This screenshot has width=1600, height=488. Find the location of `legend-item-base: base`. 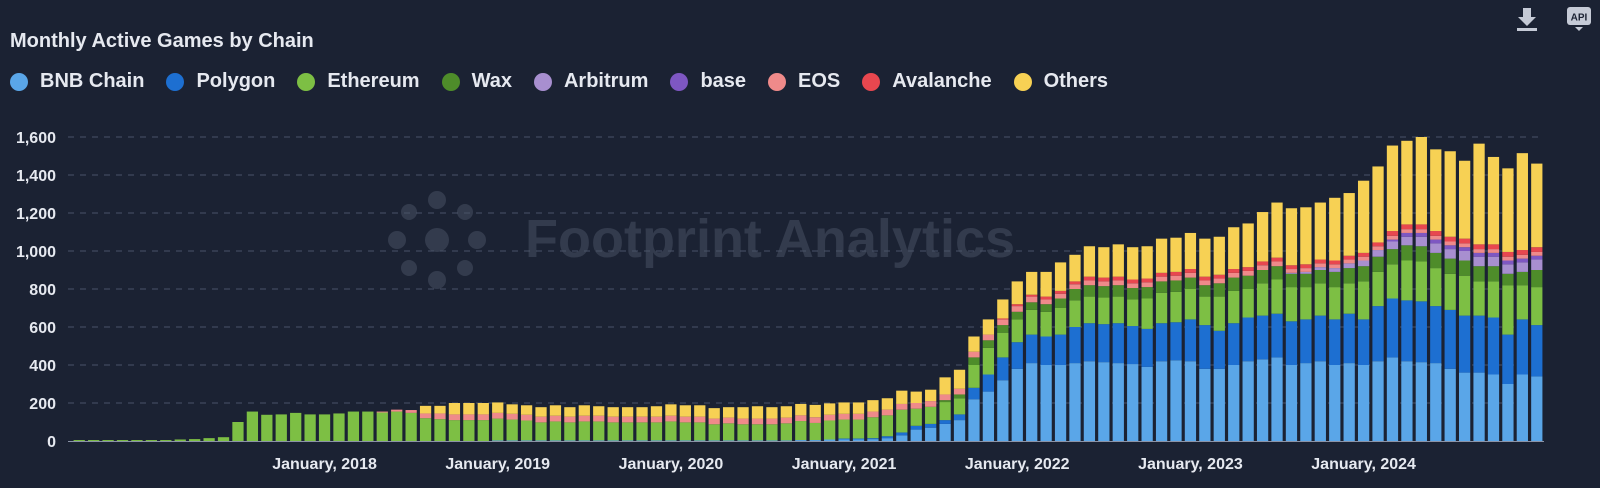

legend-item-base: base is located at coordinates (708, 81).